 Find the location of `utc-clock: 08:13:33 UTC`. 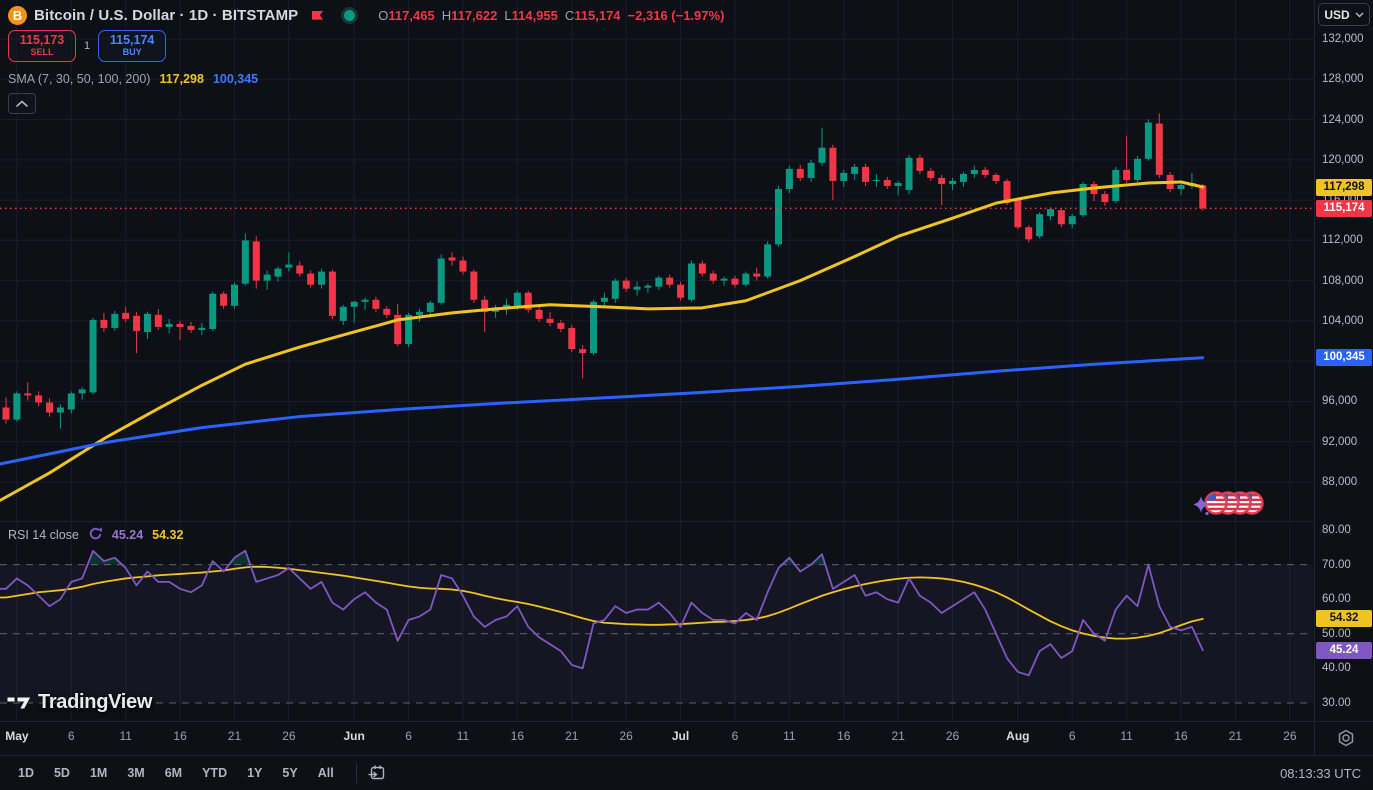

utc-clock: 08:13:33 UTC is located at coordinates (1320, 773).